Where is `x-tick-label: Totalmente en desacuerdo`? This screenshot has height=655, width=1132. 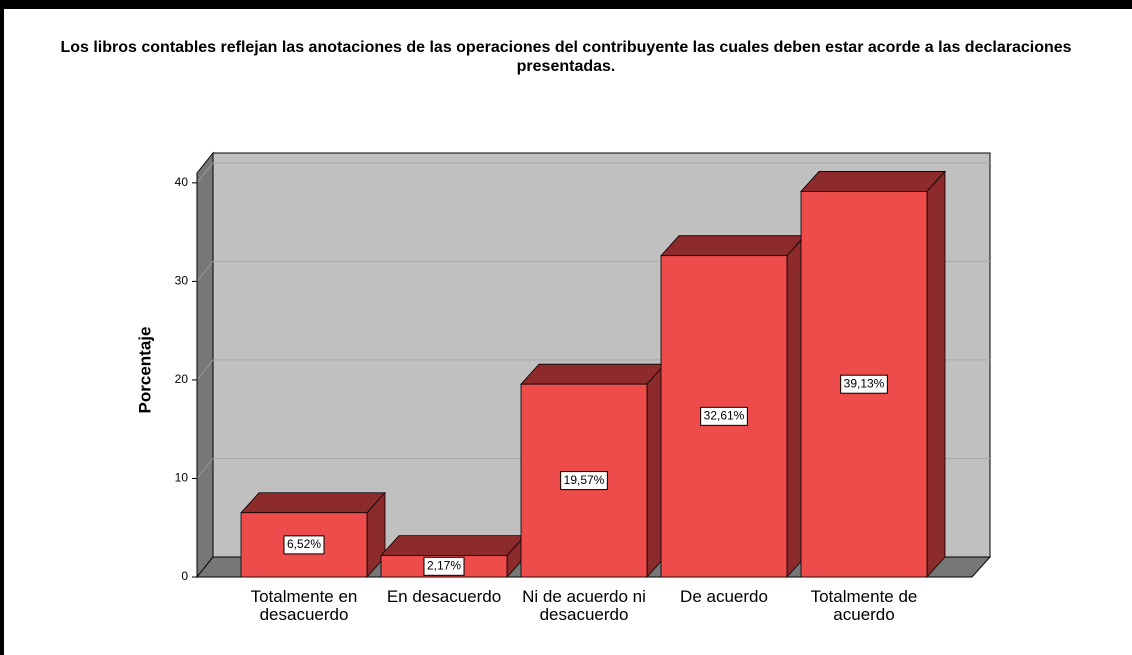 x-tick-label: Totalmente en desacuerdo is located at coordinates (304, 605).